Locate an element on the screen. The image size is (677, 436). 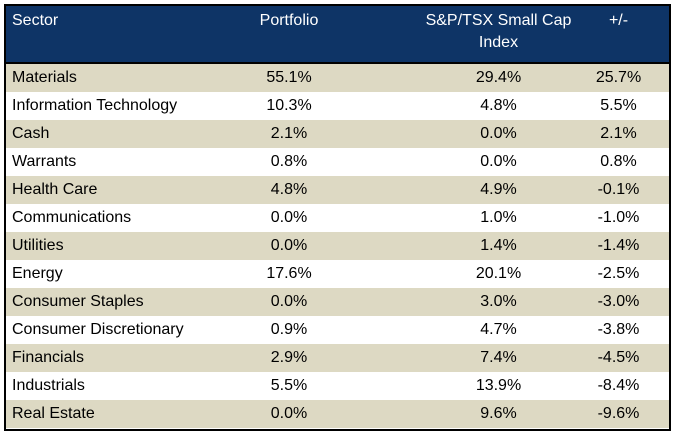
diff-cell: -1.4% is located at coordinates (618, 245).